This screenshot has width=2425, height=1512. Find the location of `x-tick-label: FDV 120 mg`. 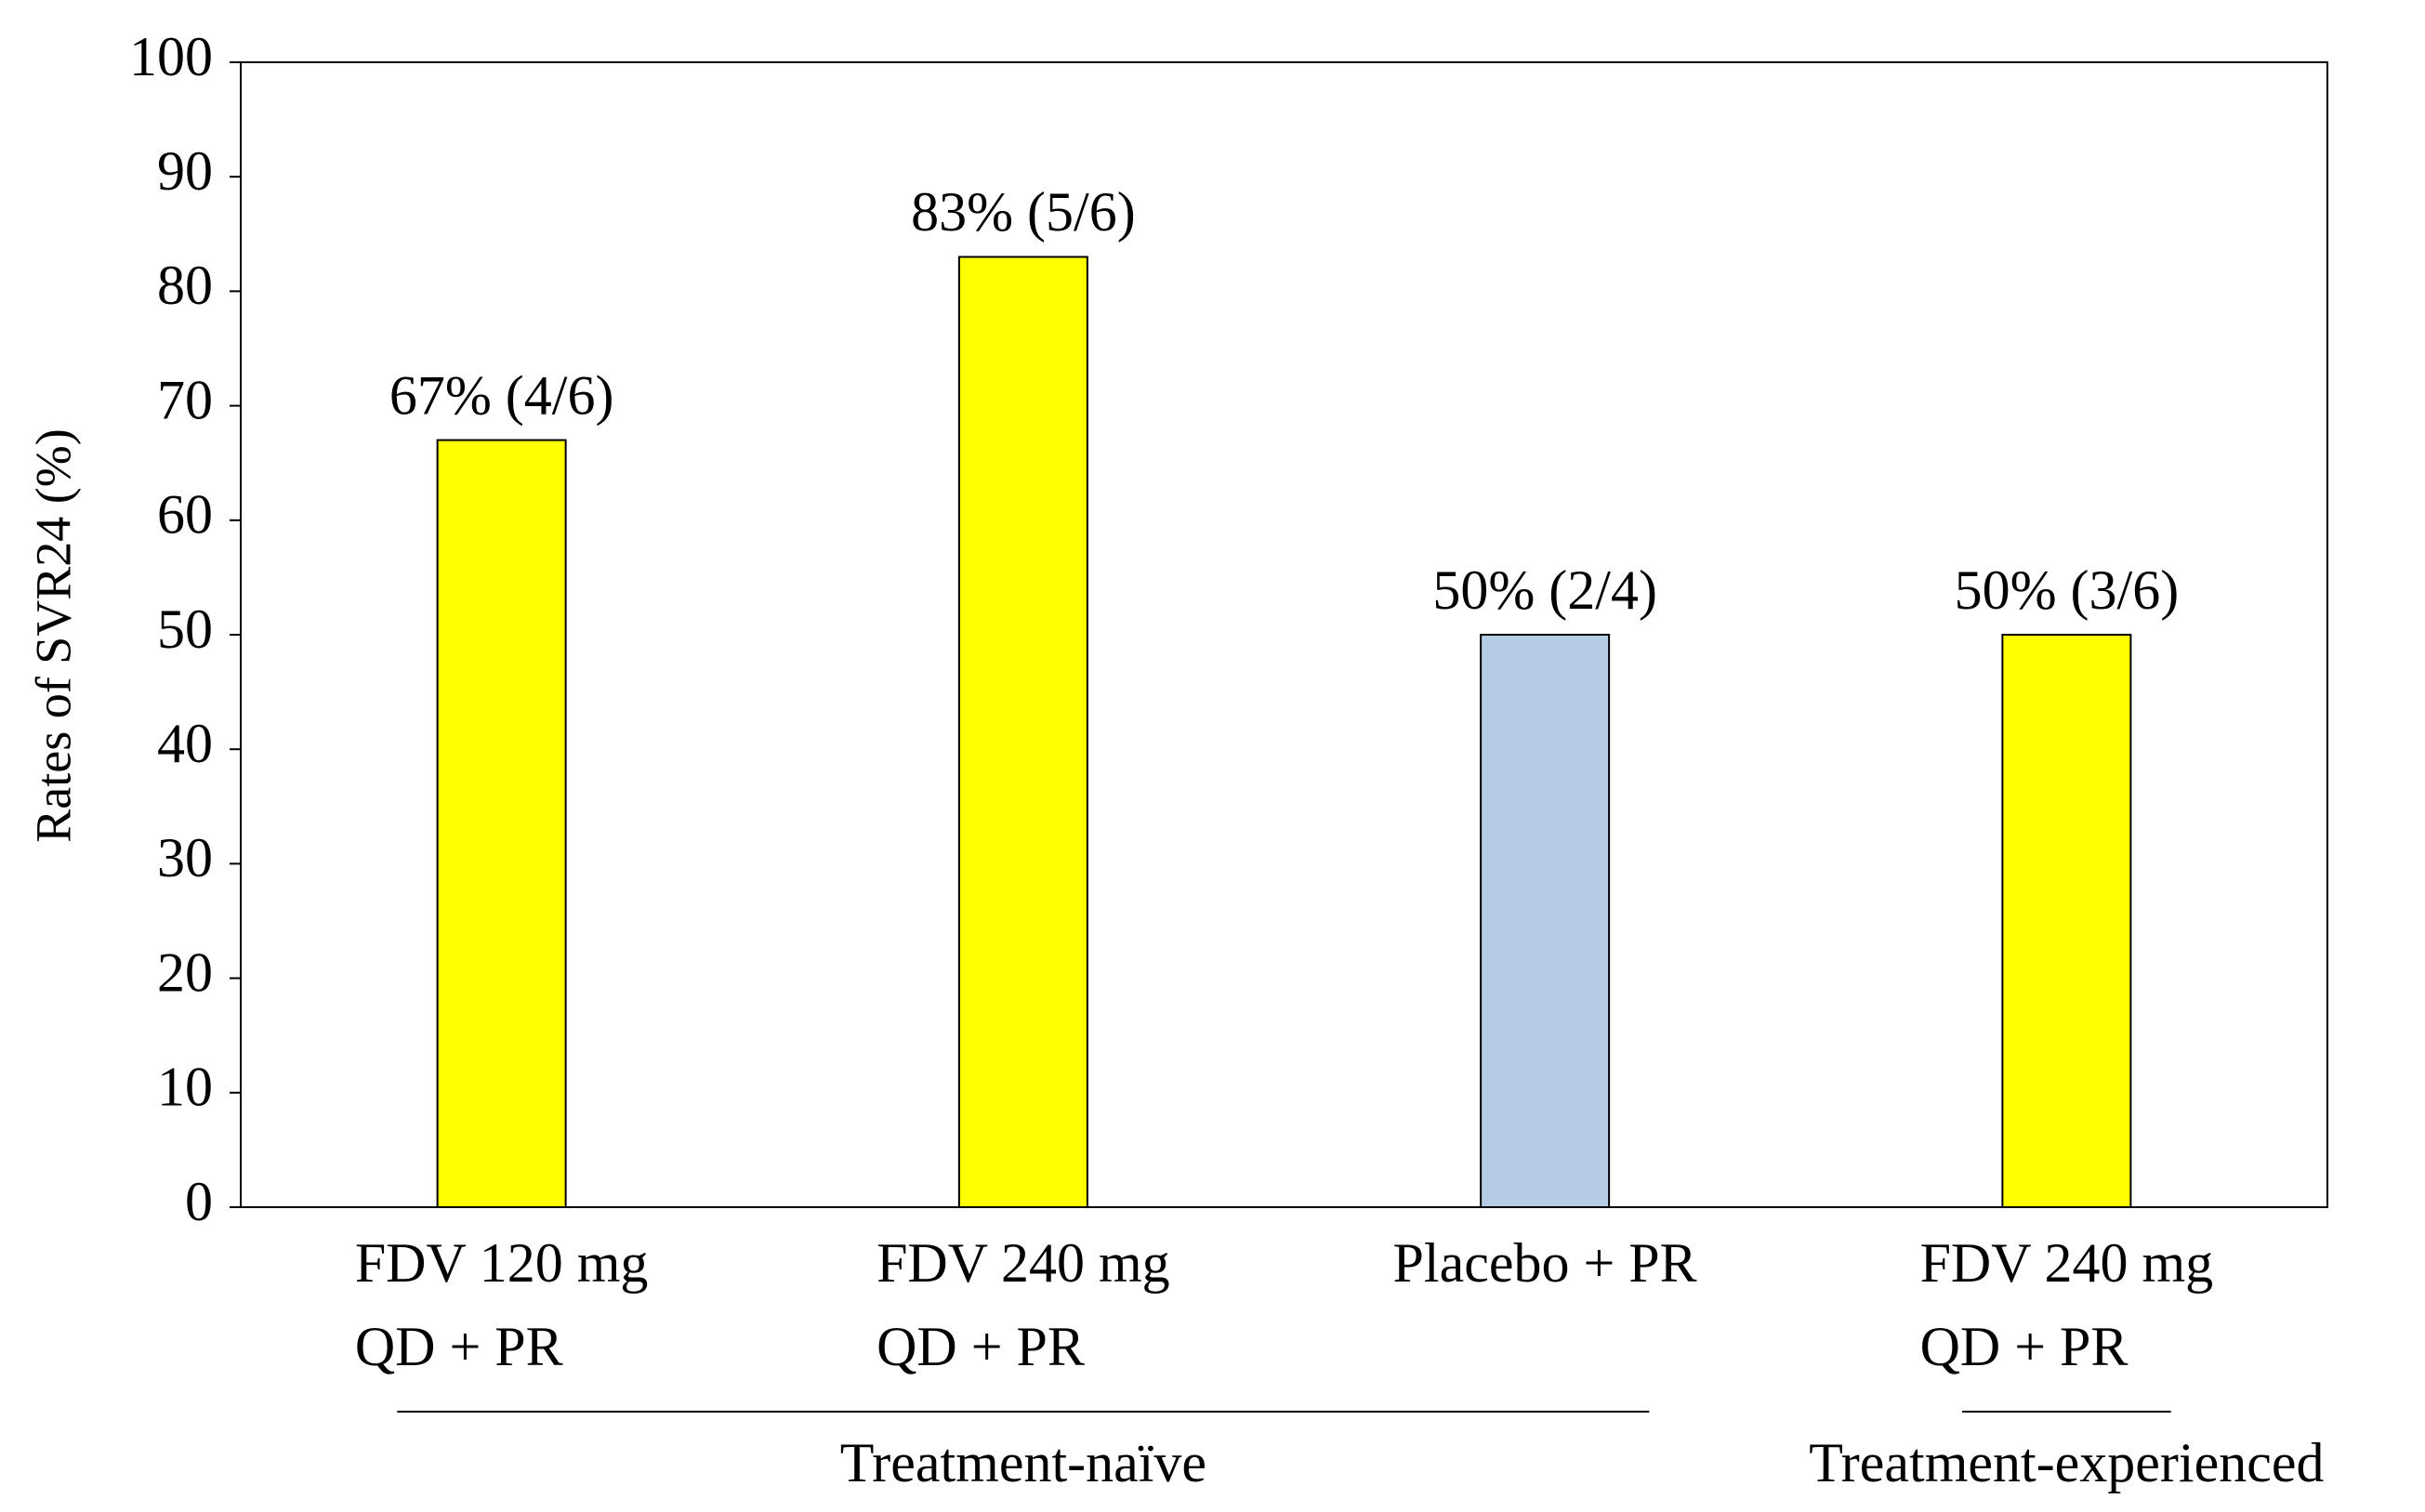

x-tick-label: FDV 120 mg is located at coordinates (502, 1263).